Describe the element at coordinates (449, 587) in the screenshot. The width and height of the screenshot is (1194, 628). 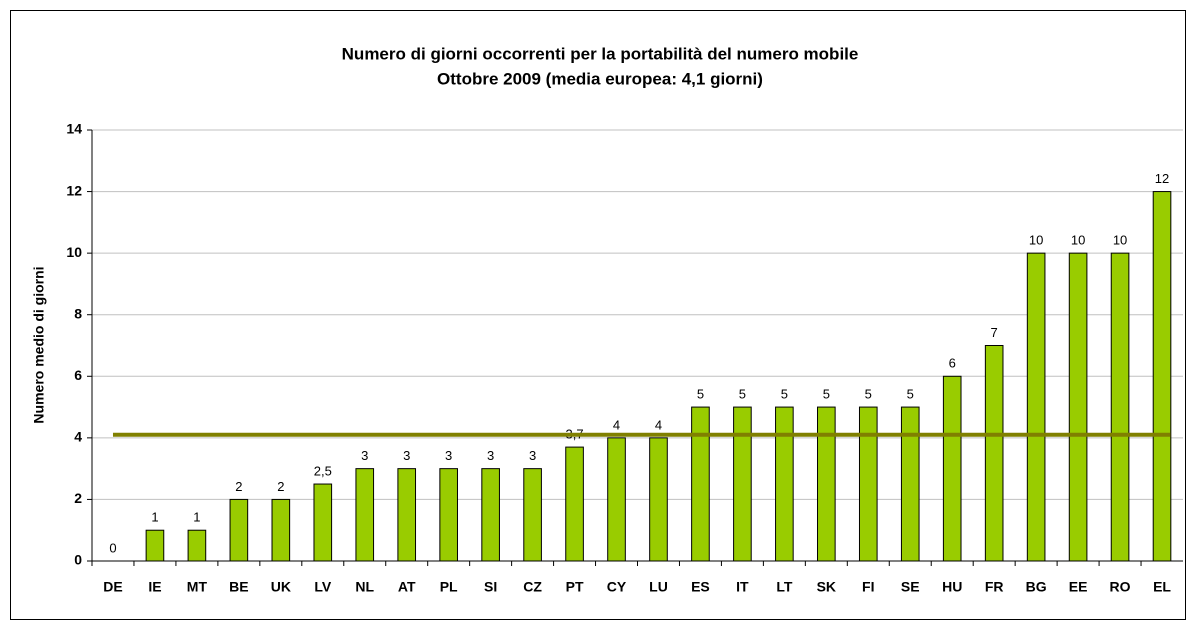
I see `x-tick-label: PL` at that location.